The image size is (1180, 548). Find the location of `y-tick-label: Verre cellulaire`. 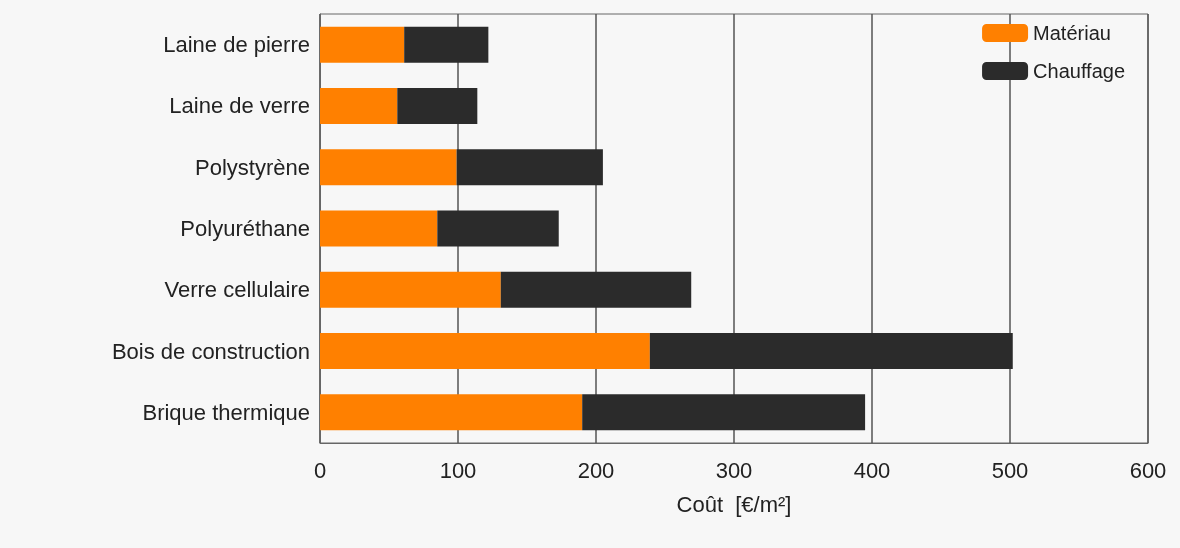

y-tick-label: Verre cellulaire is located at coordinates (237, 290).